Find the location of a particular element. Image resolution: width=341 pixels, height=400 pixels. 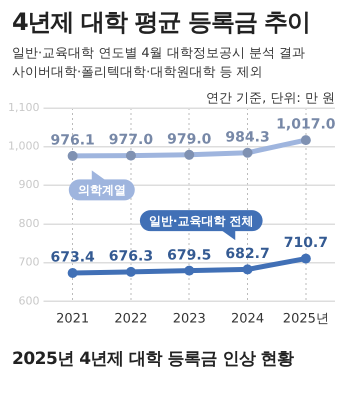

chart-title: 4년제 대학 평균 등록금 추이 is located at coordinates (161, 22).